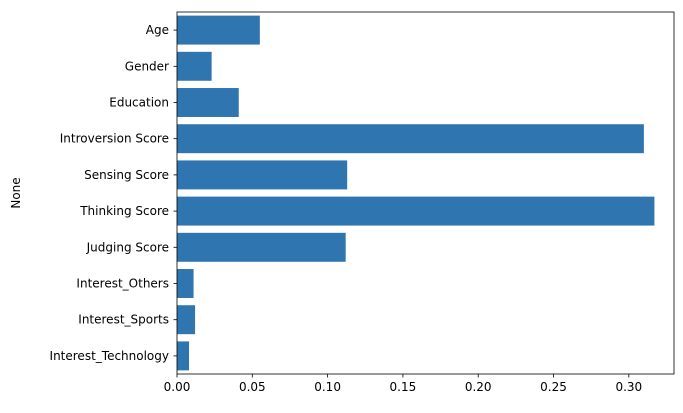 The height and width of the screenshot is (413, 683). What do you see at coordinates (194, 66) in the screenshot?
I see `bar-gender` at bounding box center [194, 66].